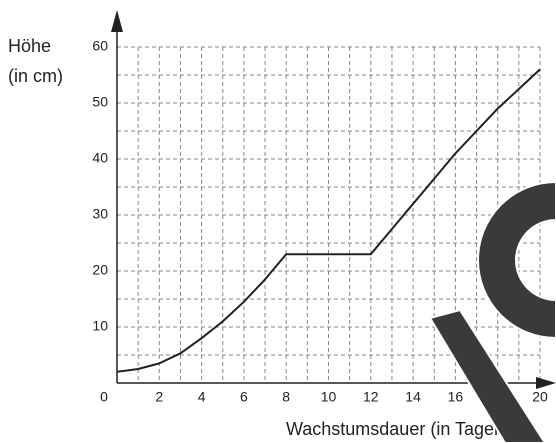 Image resolution: width=556 pixels, height=443 pixels. What do you see at coordinates (100, 46) in the screenshot?
I see `y-tick-label: 60` at bounding box center [100, 46].